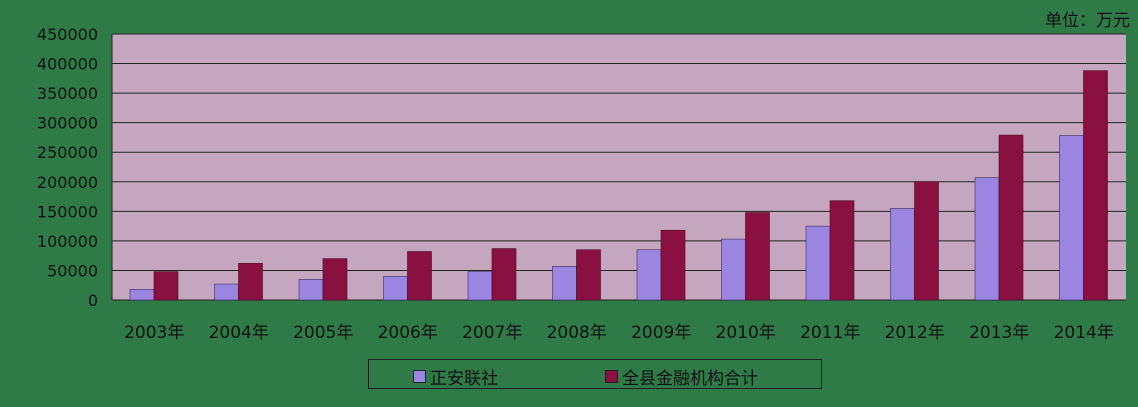 The width and height of the screenshot is (1138, 407). Describe the element at coordinates (1087, 21) in the screenshot. I see `unit-label: 单位：万元` at that location.